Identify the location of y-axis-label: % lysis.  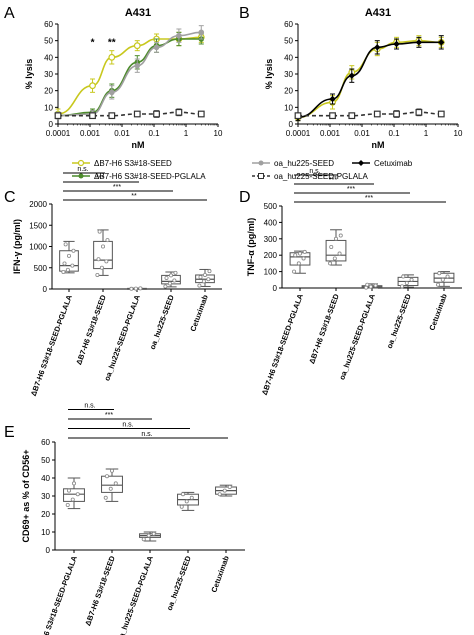
(269, 74).